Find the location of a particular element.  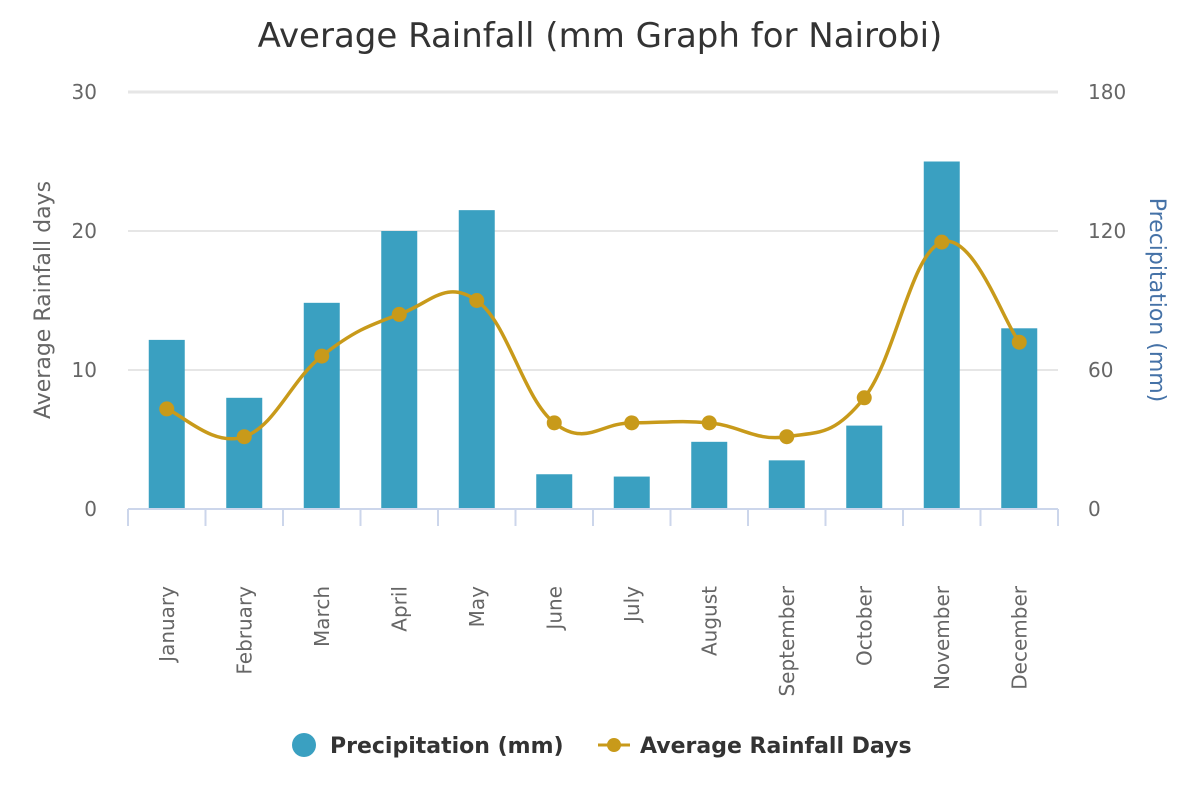

y-axis-right-tick-label: 180 is located at coordinates (1107, 92).